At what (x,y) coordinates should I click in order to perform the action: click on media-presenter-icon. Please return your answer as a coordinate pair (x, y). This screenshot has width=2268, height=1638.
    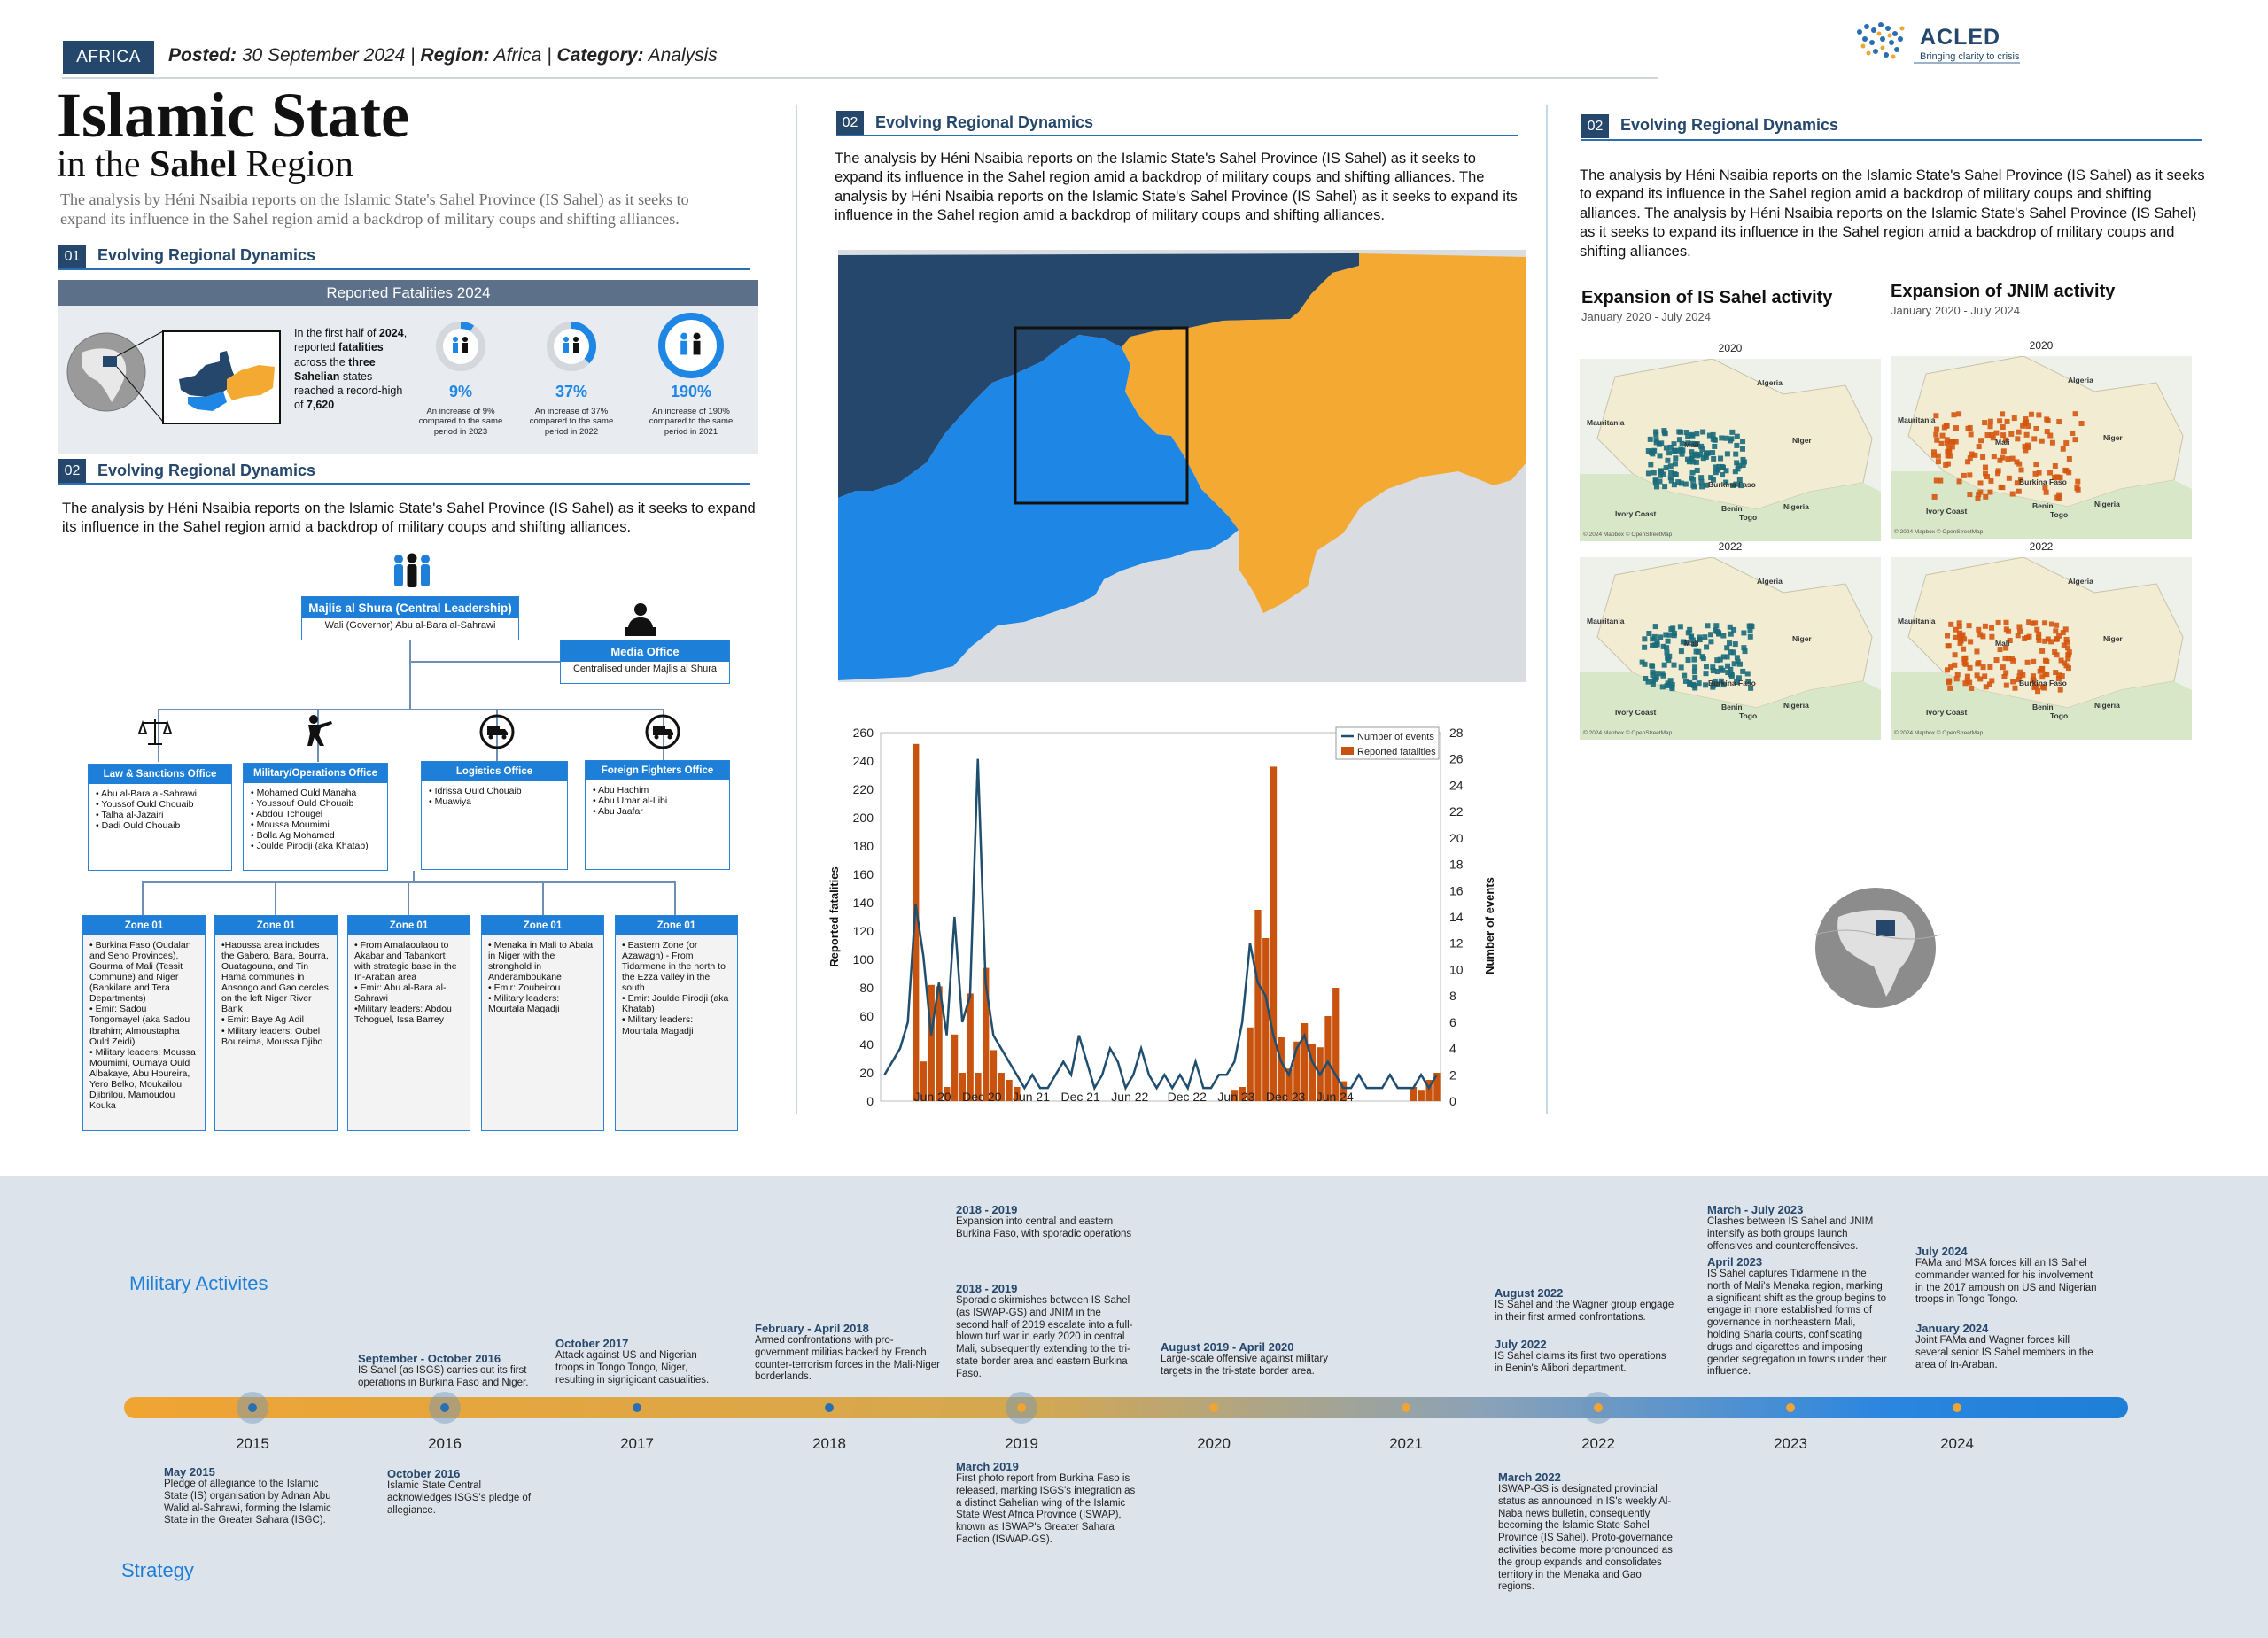
    Looking at the image, I should click on (640, 619).